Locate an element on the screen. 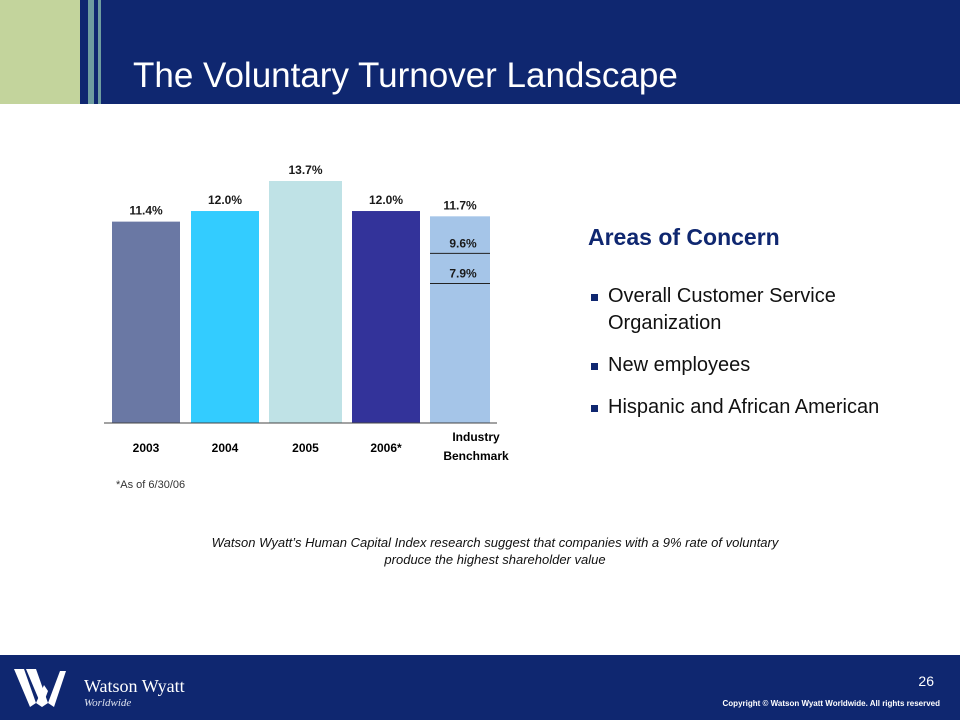 The width and height of the screenshot is (960, 720). slide-title: The Voluntary Turnover Landscape is located at coordinates (405, 75).